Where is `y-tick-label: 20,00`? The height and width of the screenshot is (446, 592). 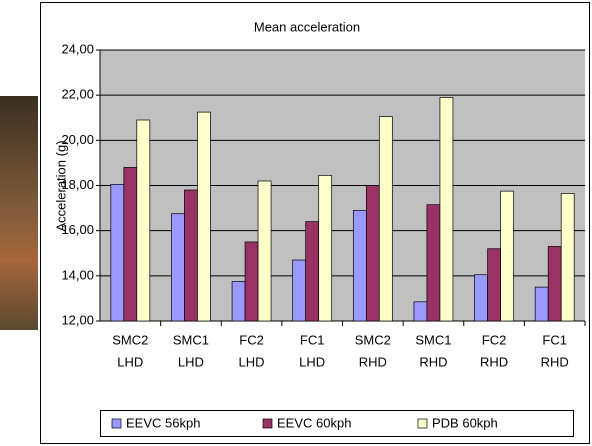
y-tick-label: 20,00 is located at coordinates (77, 139).